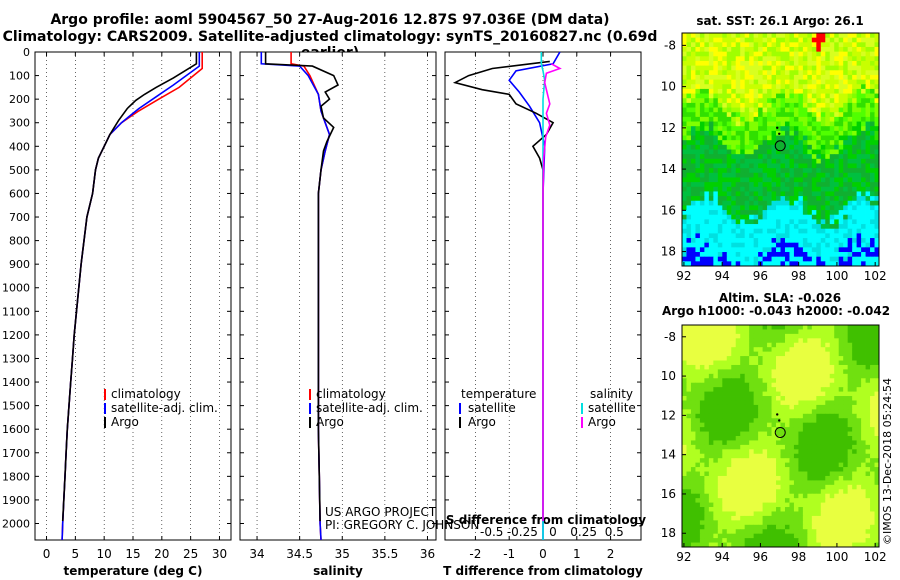 This screenshot has width=900, height=580. I want to click on sst-map-title: sat. SST: 26.1 Argo: 26.1, so click(779, 21).